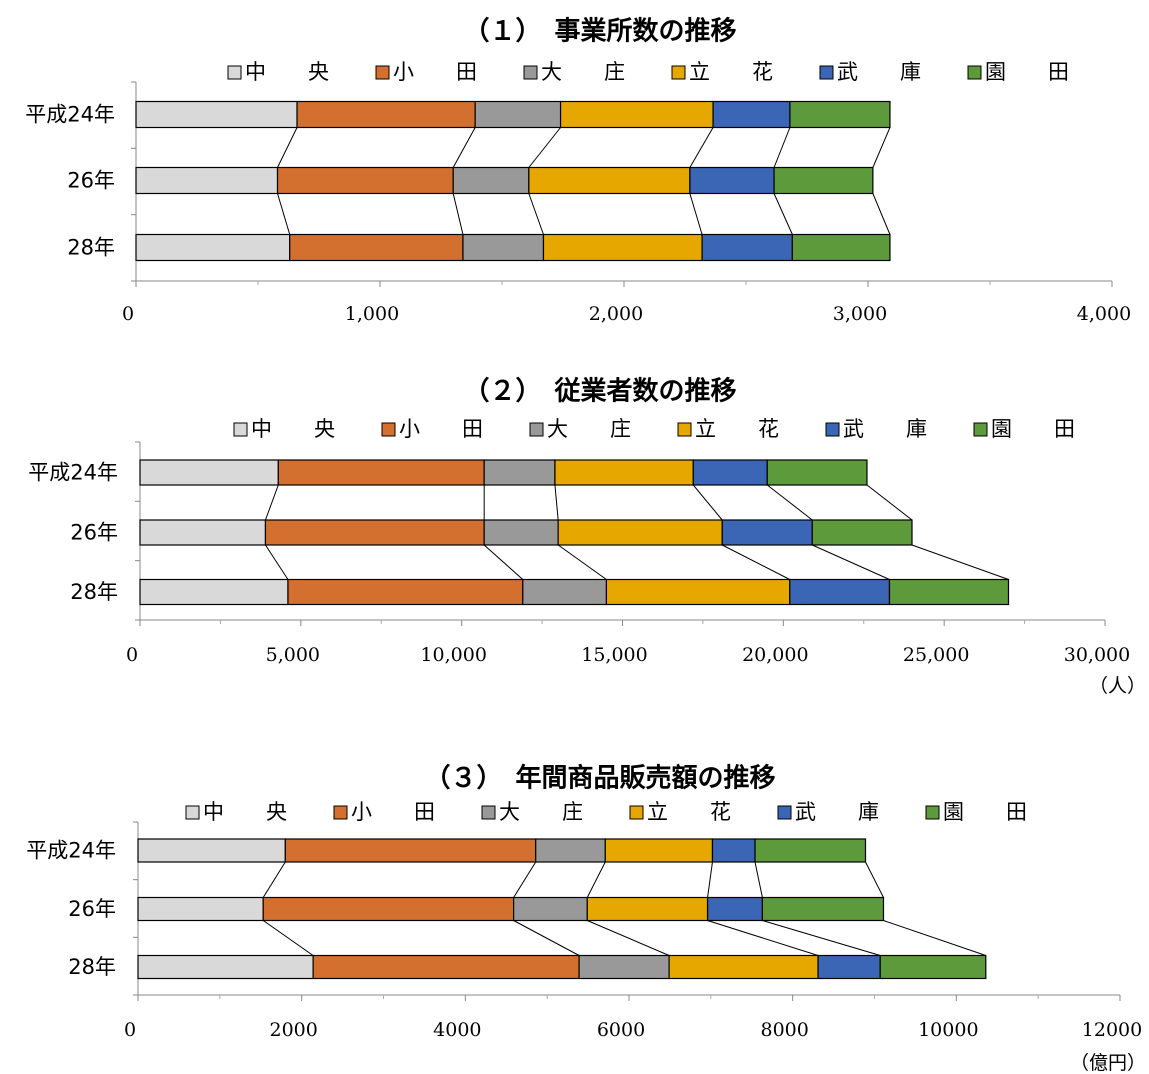 The height and width of the screenshot is (1074, 1149). Describe the element at coordinates (621, 1030) in the screenshot. I see `x-tick-label: 6000` at that location.